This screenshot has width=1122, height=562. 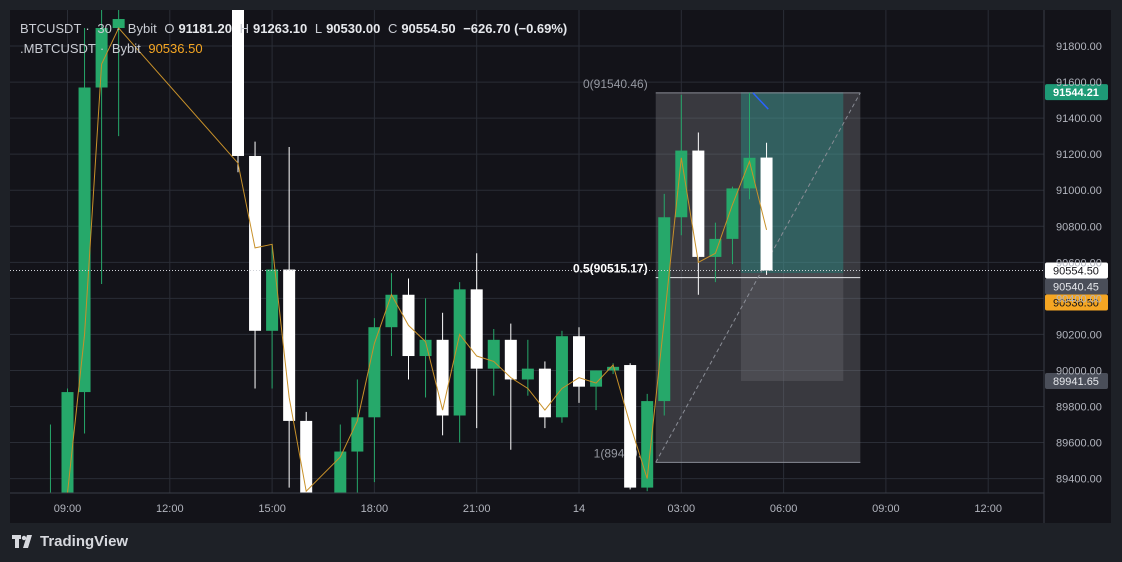 What do you see at coordinates (169, 28) in the screenshot?
I see `legend-open-label: O` at bounding box center [169, 28].